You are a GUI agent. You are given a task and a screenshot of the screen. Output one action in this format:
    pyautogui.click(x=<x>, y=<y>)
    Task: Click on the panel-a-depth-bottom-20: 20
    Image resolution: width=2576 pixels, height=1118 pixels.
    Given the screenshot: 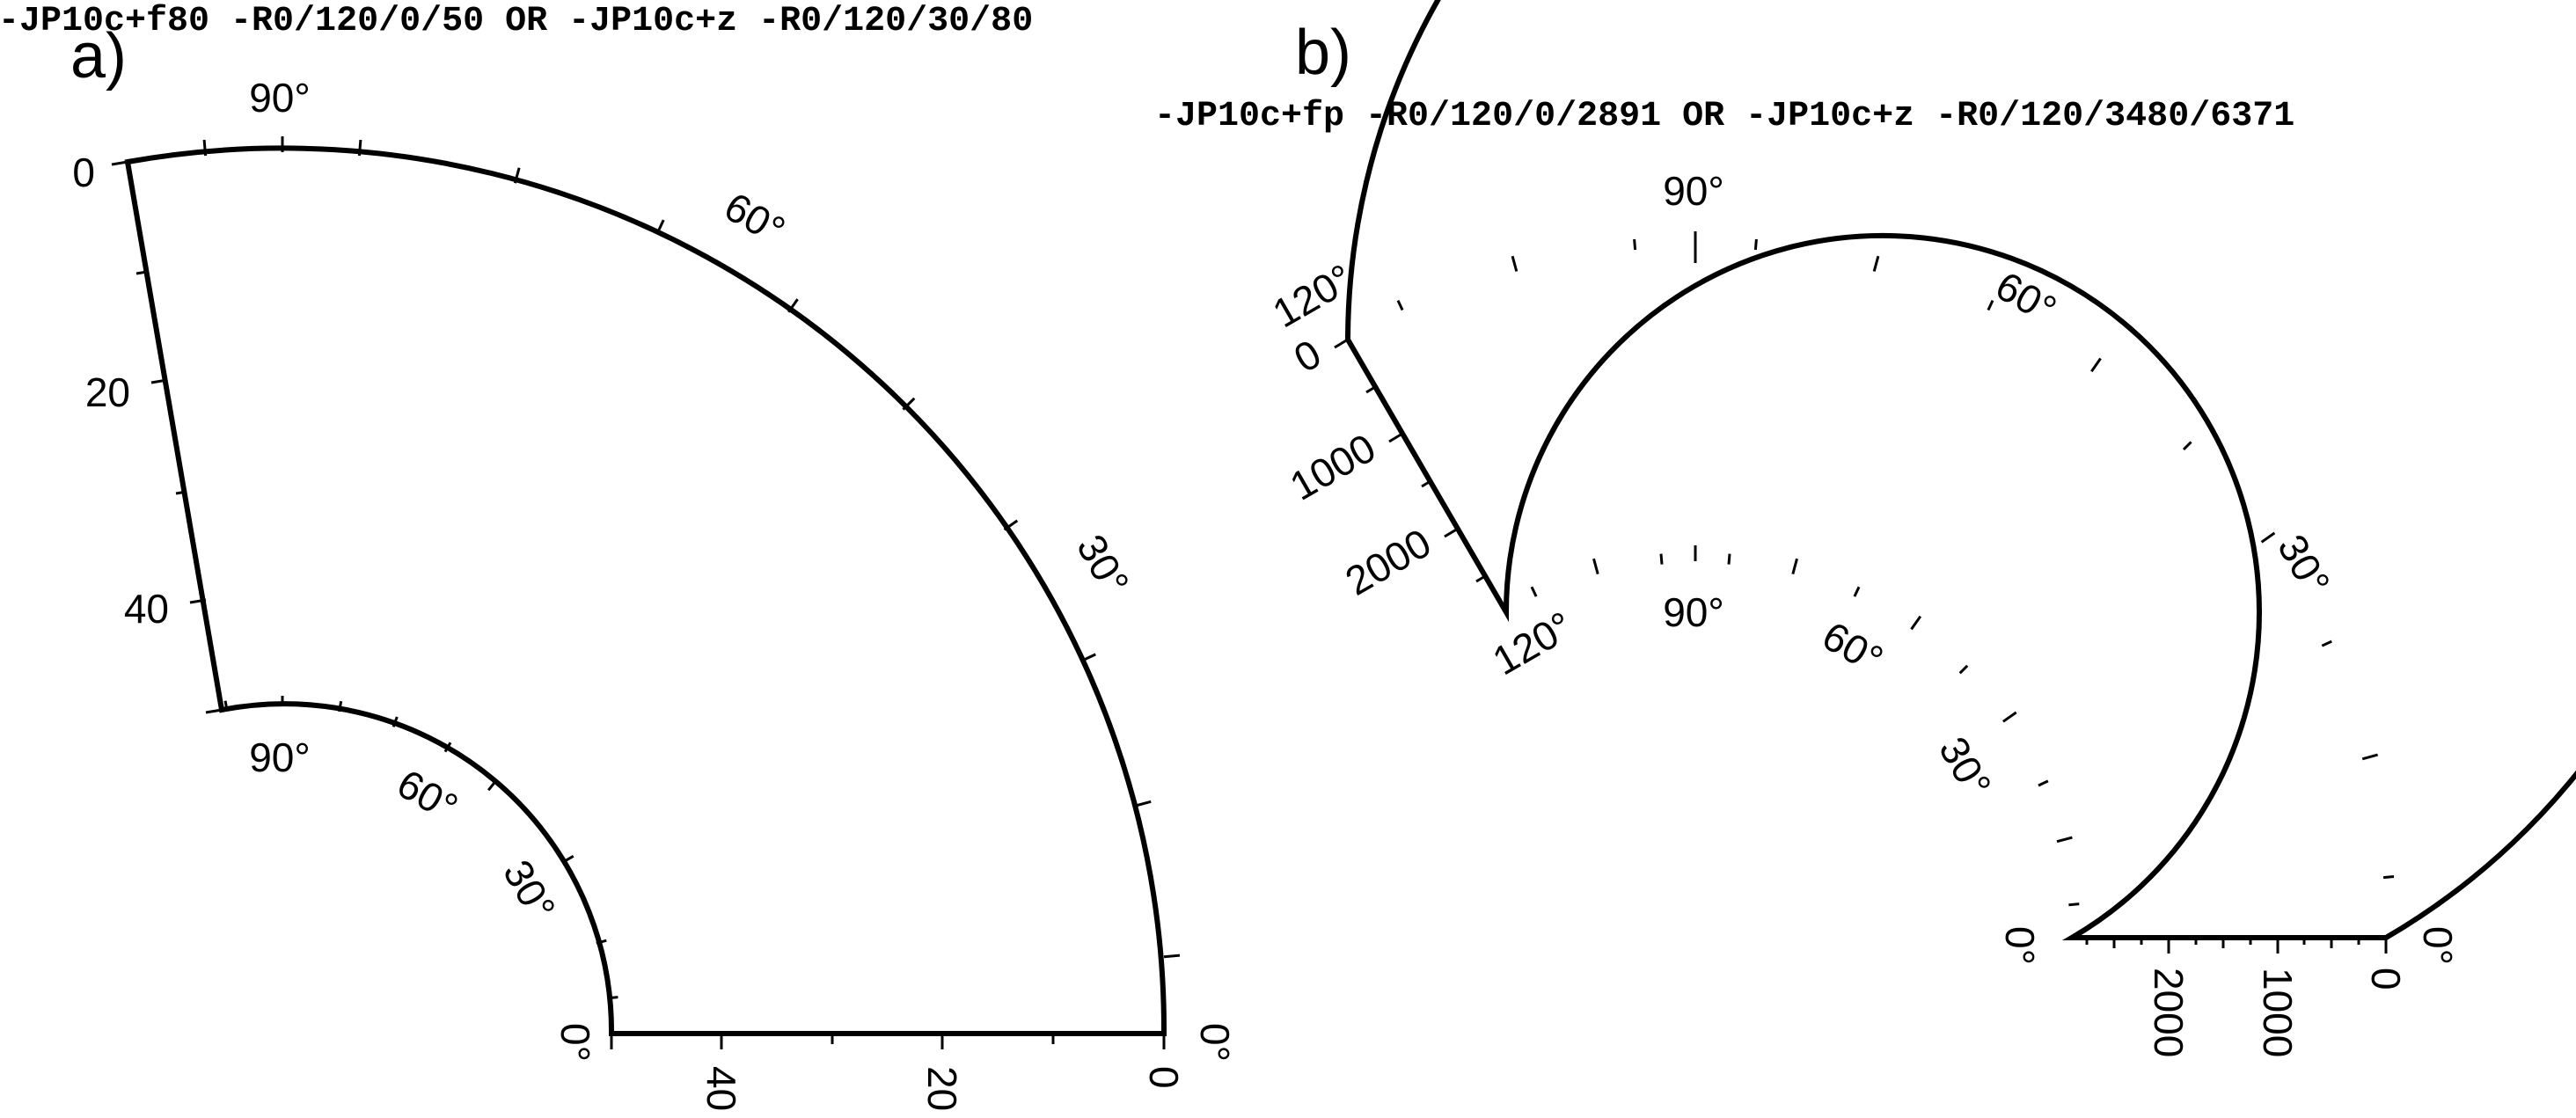 What is the action you would take?
    pyautogui.click(x=942, y=1088)
    